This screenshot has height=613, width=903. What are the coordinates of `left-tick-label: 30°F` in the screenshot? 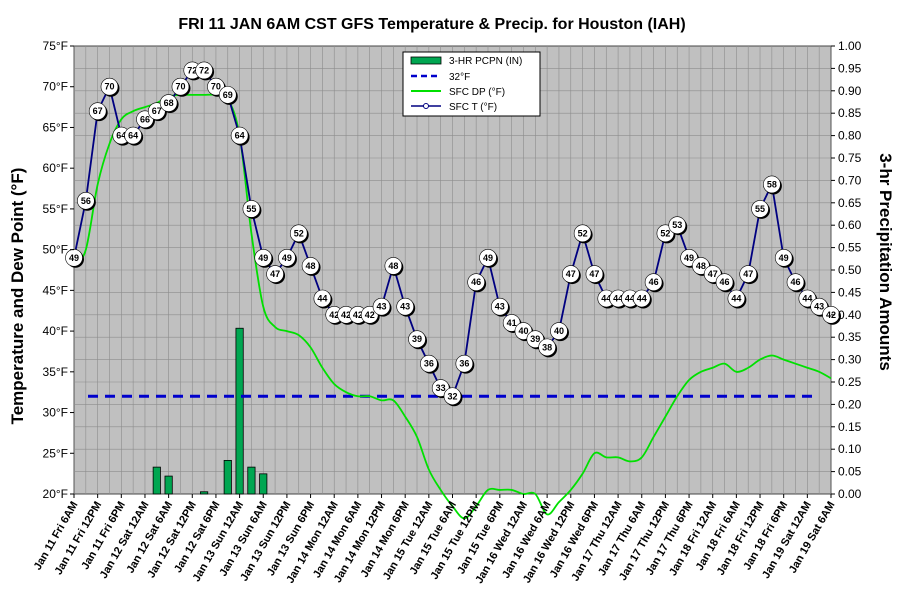 It's located at (55, 413).